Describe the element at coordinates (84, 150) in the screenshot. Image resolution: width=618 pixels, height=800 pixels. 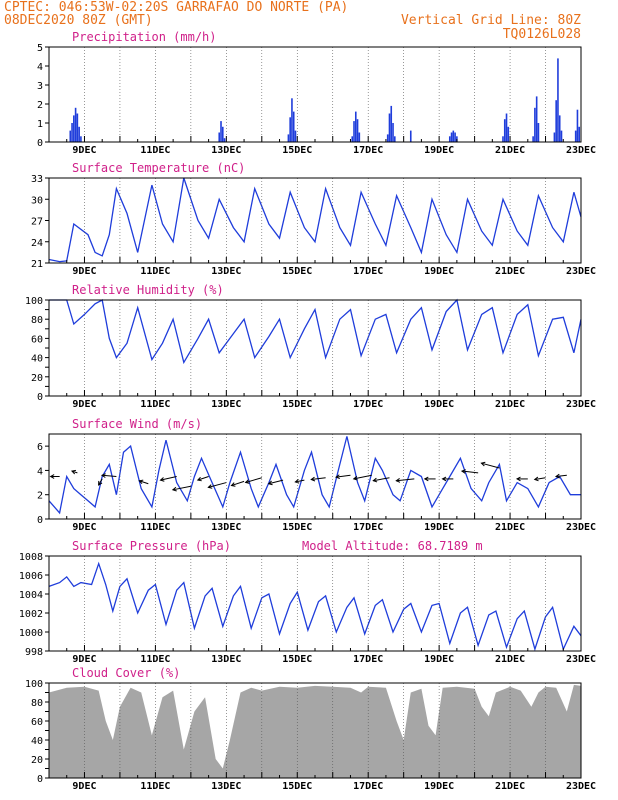
I see `precip-xtick-label: 9DEC` at that location.